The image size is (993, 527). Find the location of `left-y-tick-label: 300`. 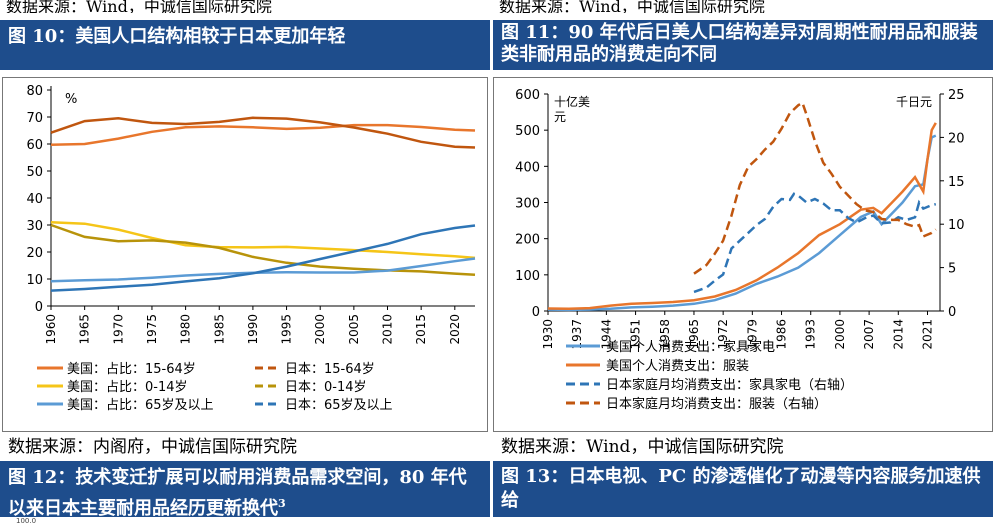

left-y-tick-label: 300 is located at coordinates (527, 204).